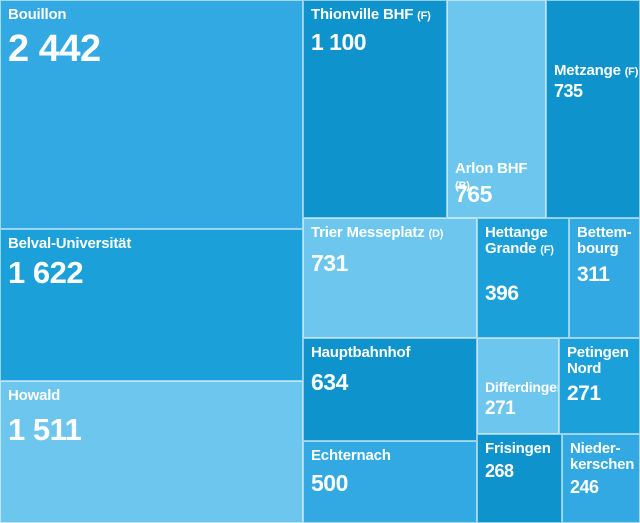 The image size is (640, 523). I want to click on tile-niederkerschen: Nieder-kerschen 246, so click(601, 478).